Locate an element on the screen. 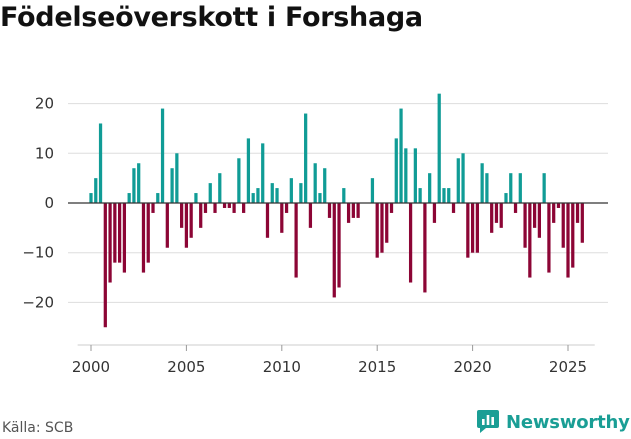 This screenshot has height=439, width=631. y-tick-label: 20 is located at coordinates (44, 104).